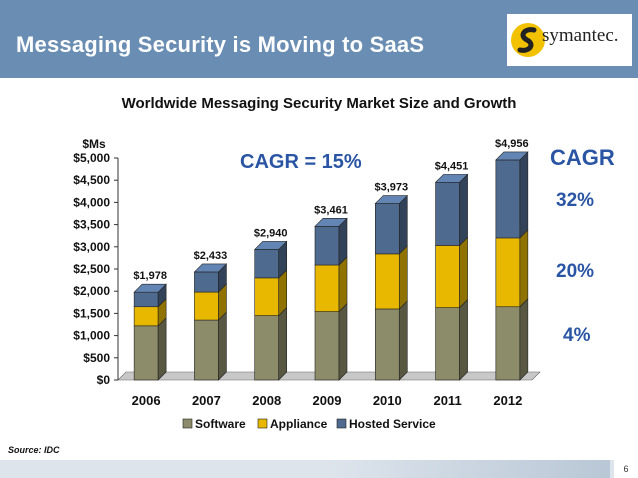 The image size is (638, 478). What do you see at coordinates (104, 380) in the screenshot?
I see `y-tick-label-0: $0` at bounding box center [104, 380].